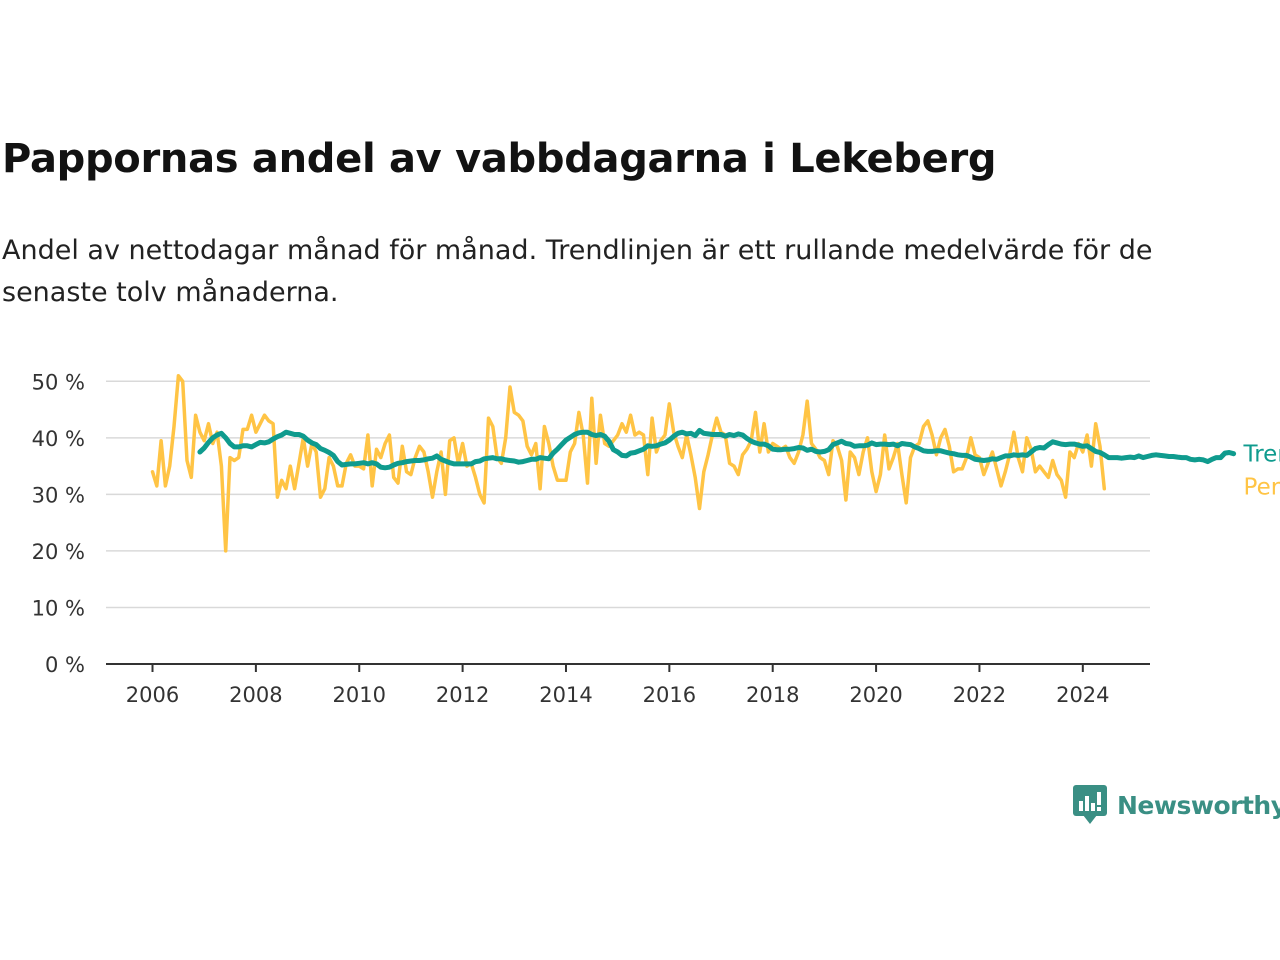 This screenshot has width=1280, height=960. I want to click on x-tick-label: 2010, so click(359, 695).